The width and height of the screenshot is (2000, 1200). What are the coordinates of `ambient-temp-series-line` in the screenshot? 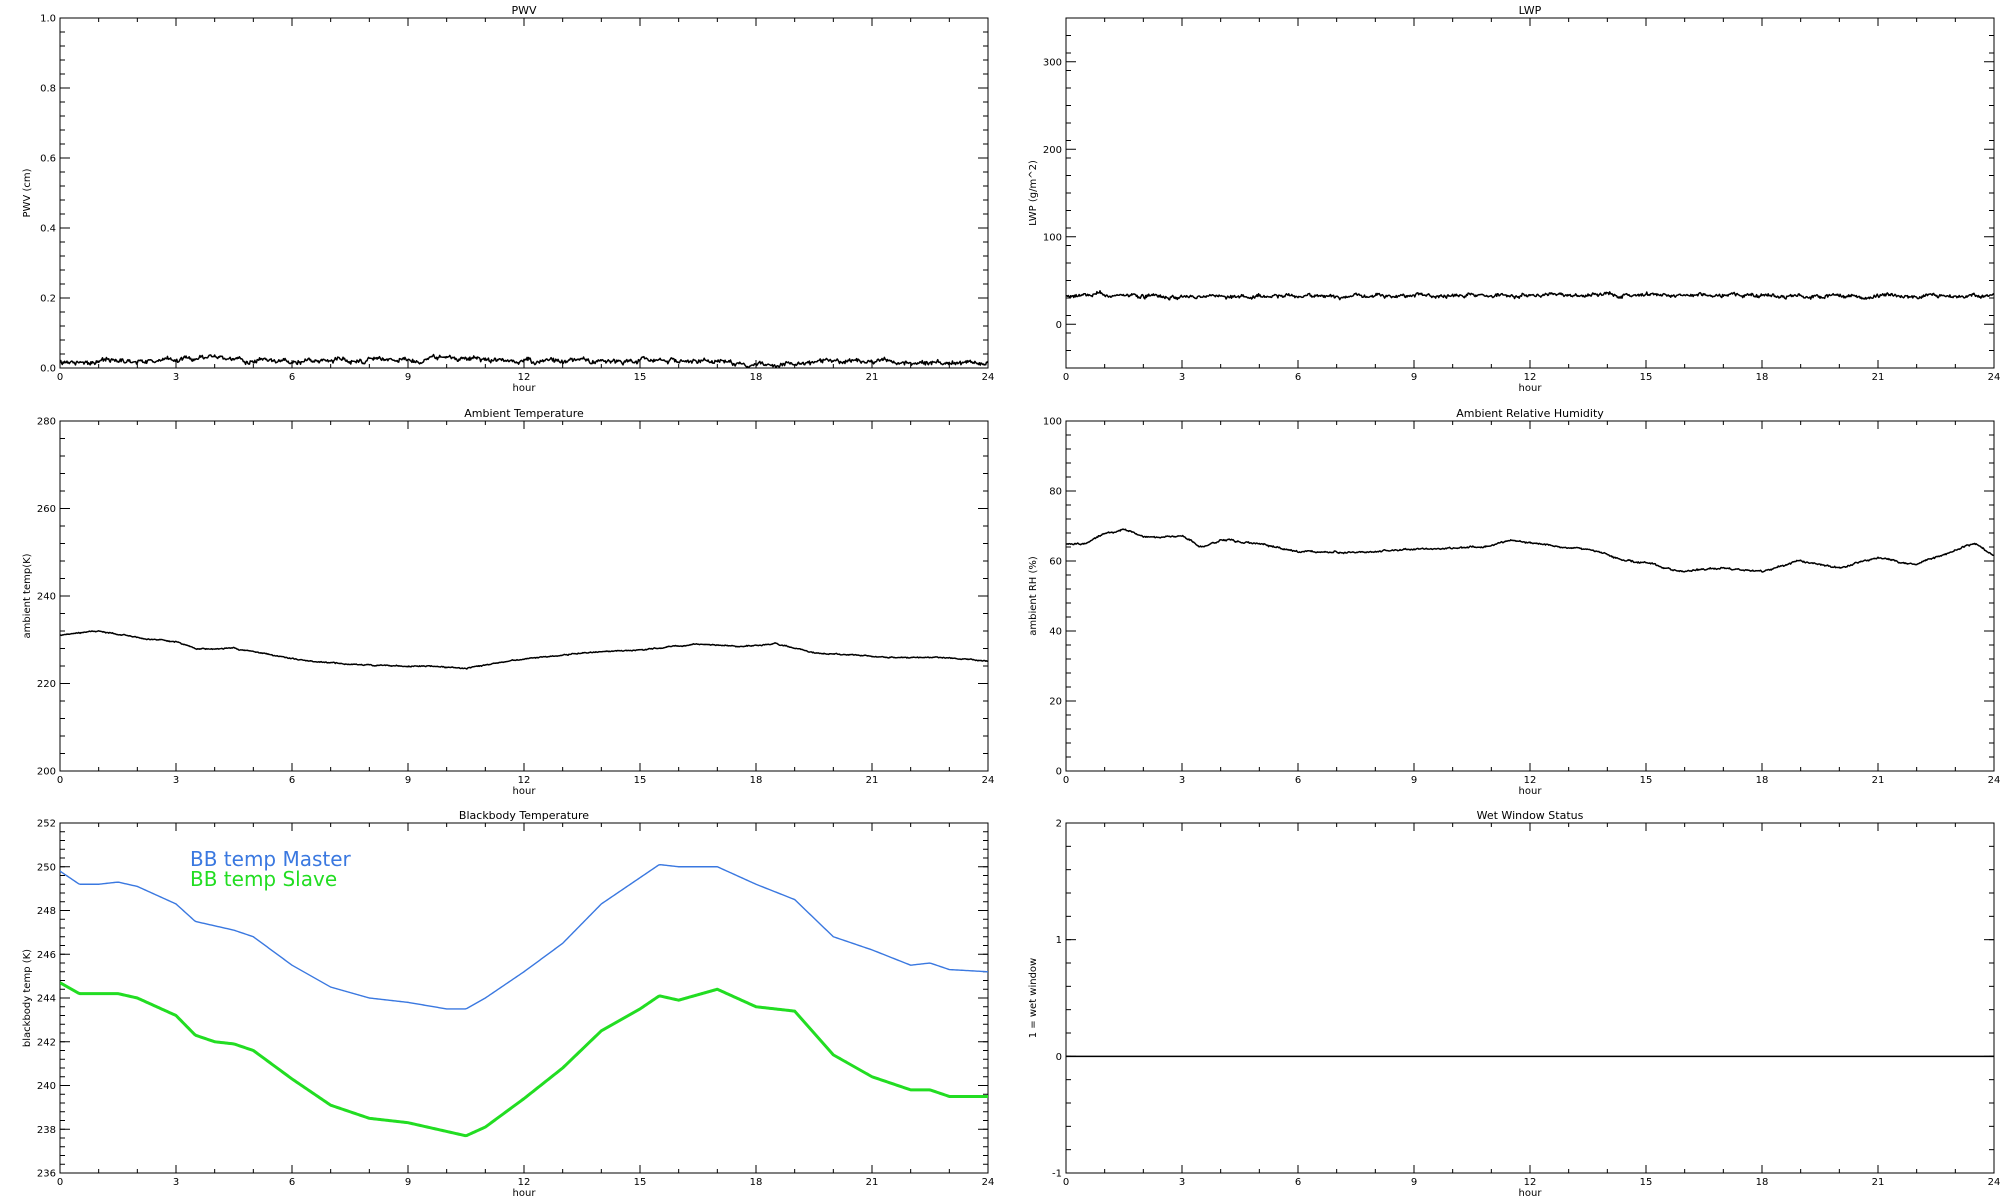 It's located at (524, 650).